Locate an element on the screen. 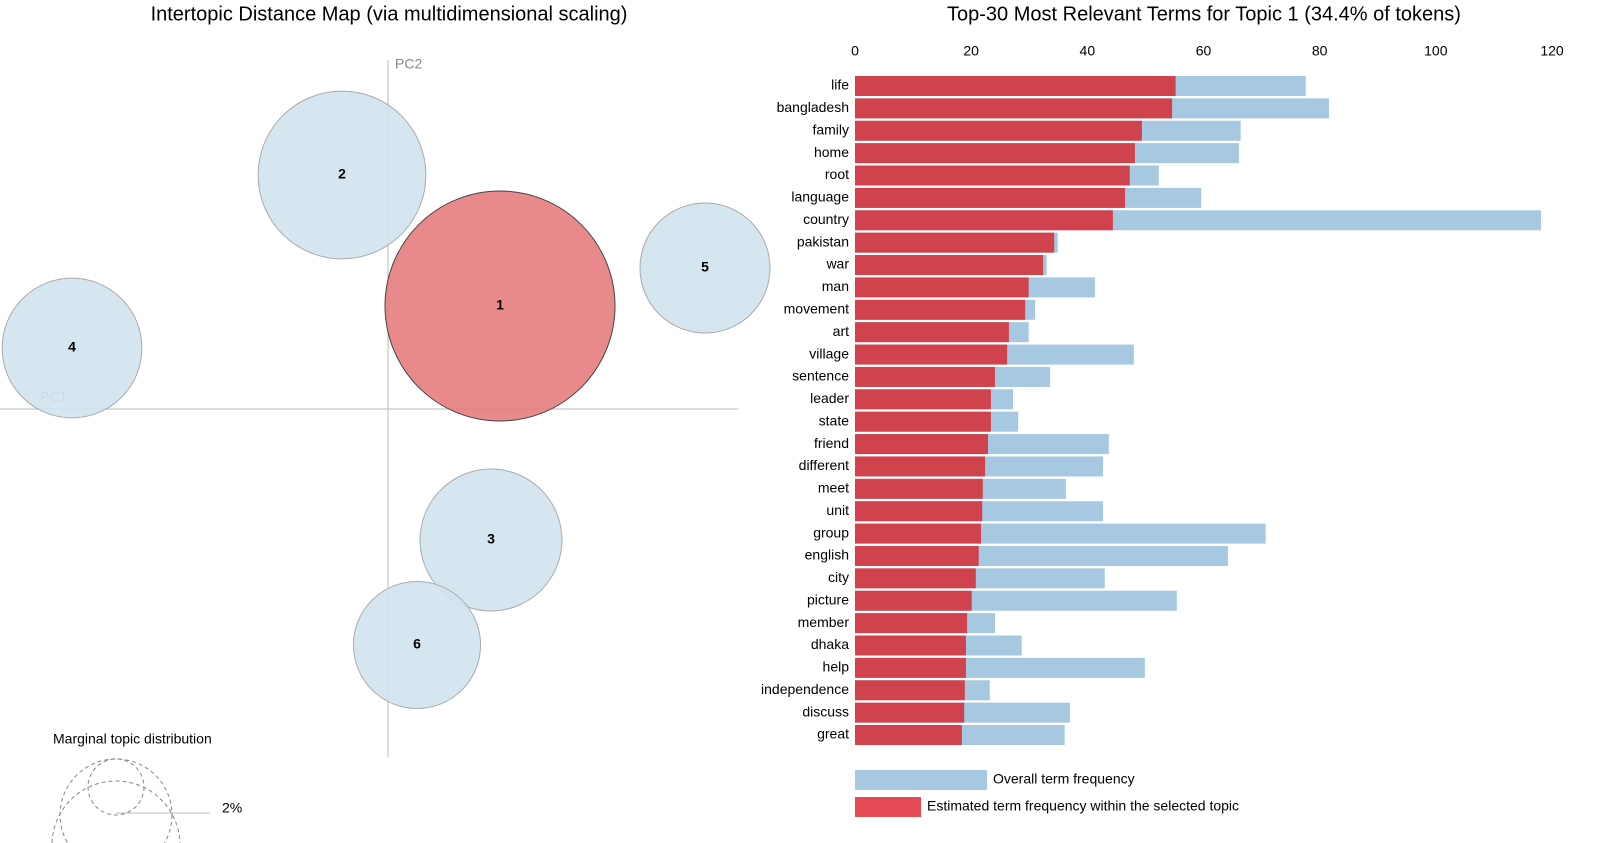 This screenshot has width=1610, height=843. y-tick-label: discuss is located at coordinates (825, 711).